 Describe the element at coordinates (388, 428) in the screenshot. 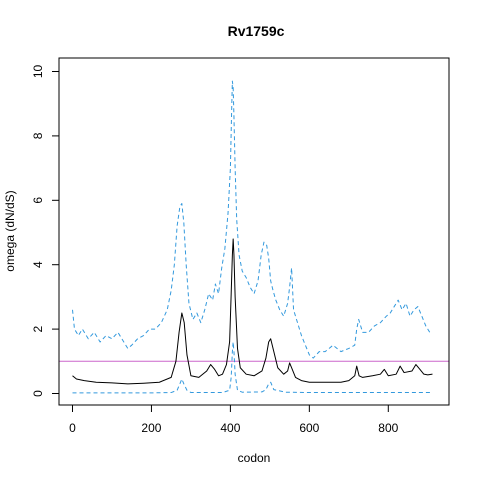

I see `x-tick-label: 800` at that location.